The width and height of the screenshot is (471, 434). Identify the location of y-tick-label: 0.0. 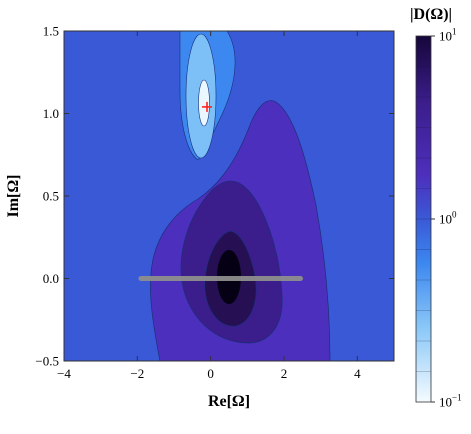
(51, 278).